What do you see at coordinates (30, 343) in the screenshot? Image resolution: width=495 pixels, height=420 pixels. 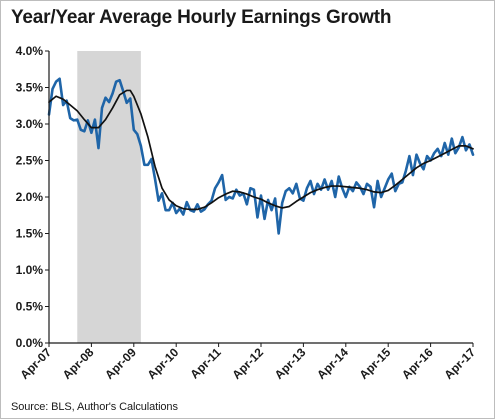 I see `y-tick-label: 0.0%` at bounding box center [30, 343].